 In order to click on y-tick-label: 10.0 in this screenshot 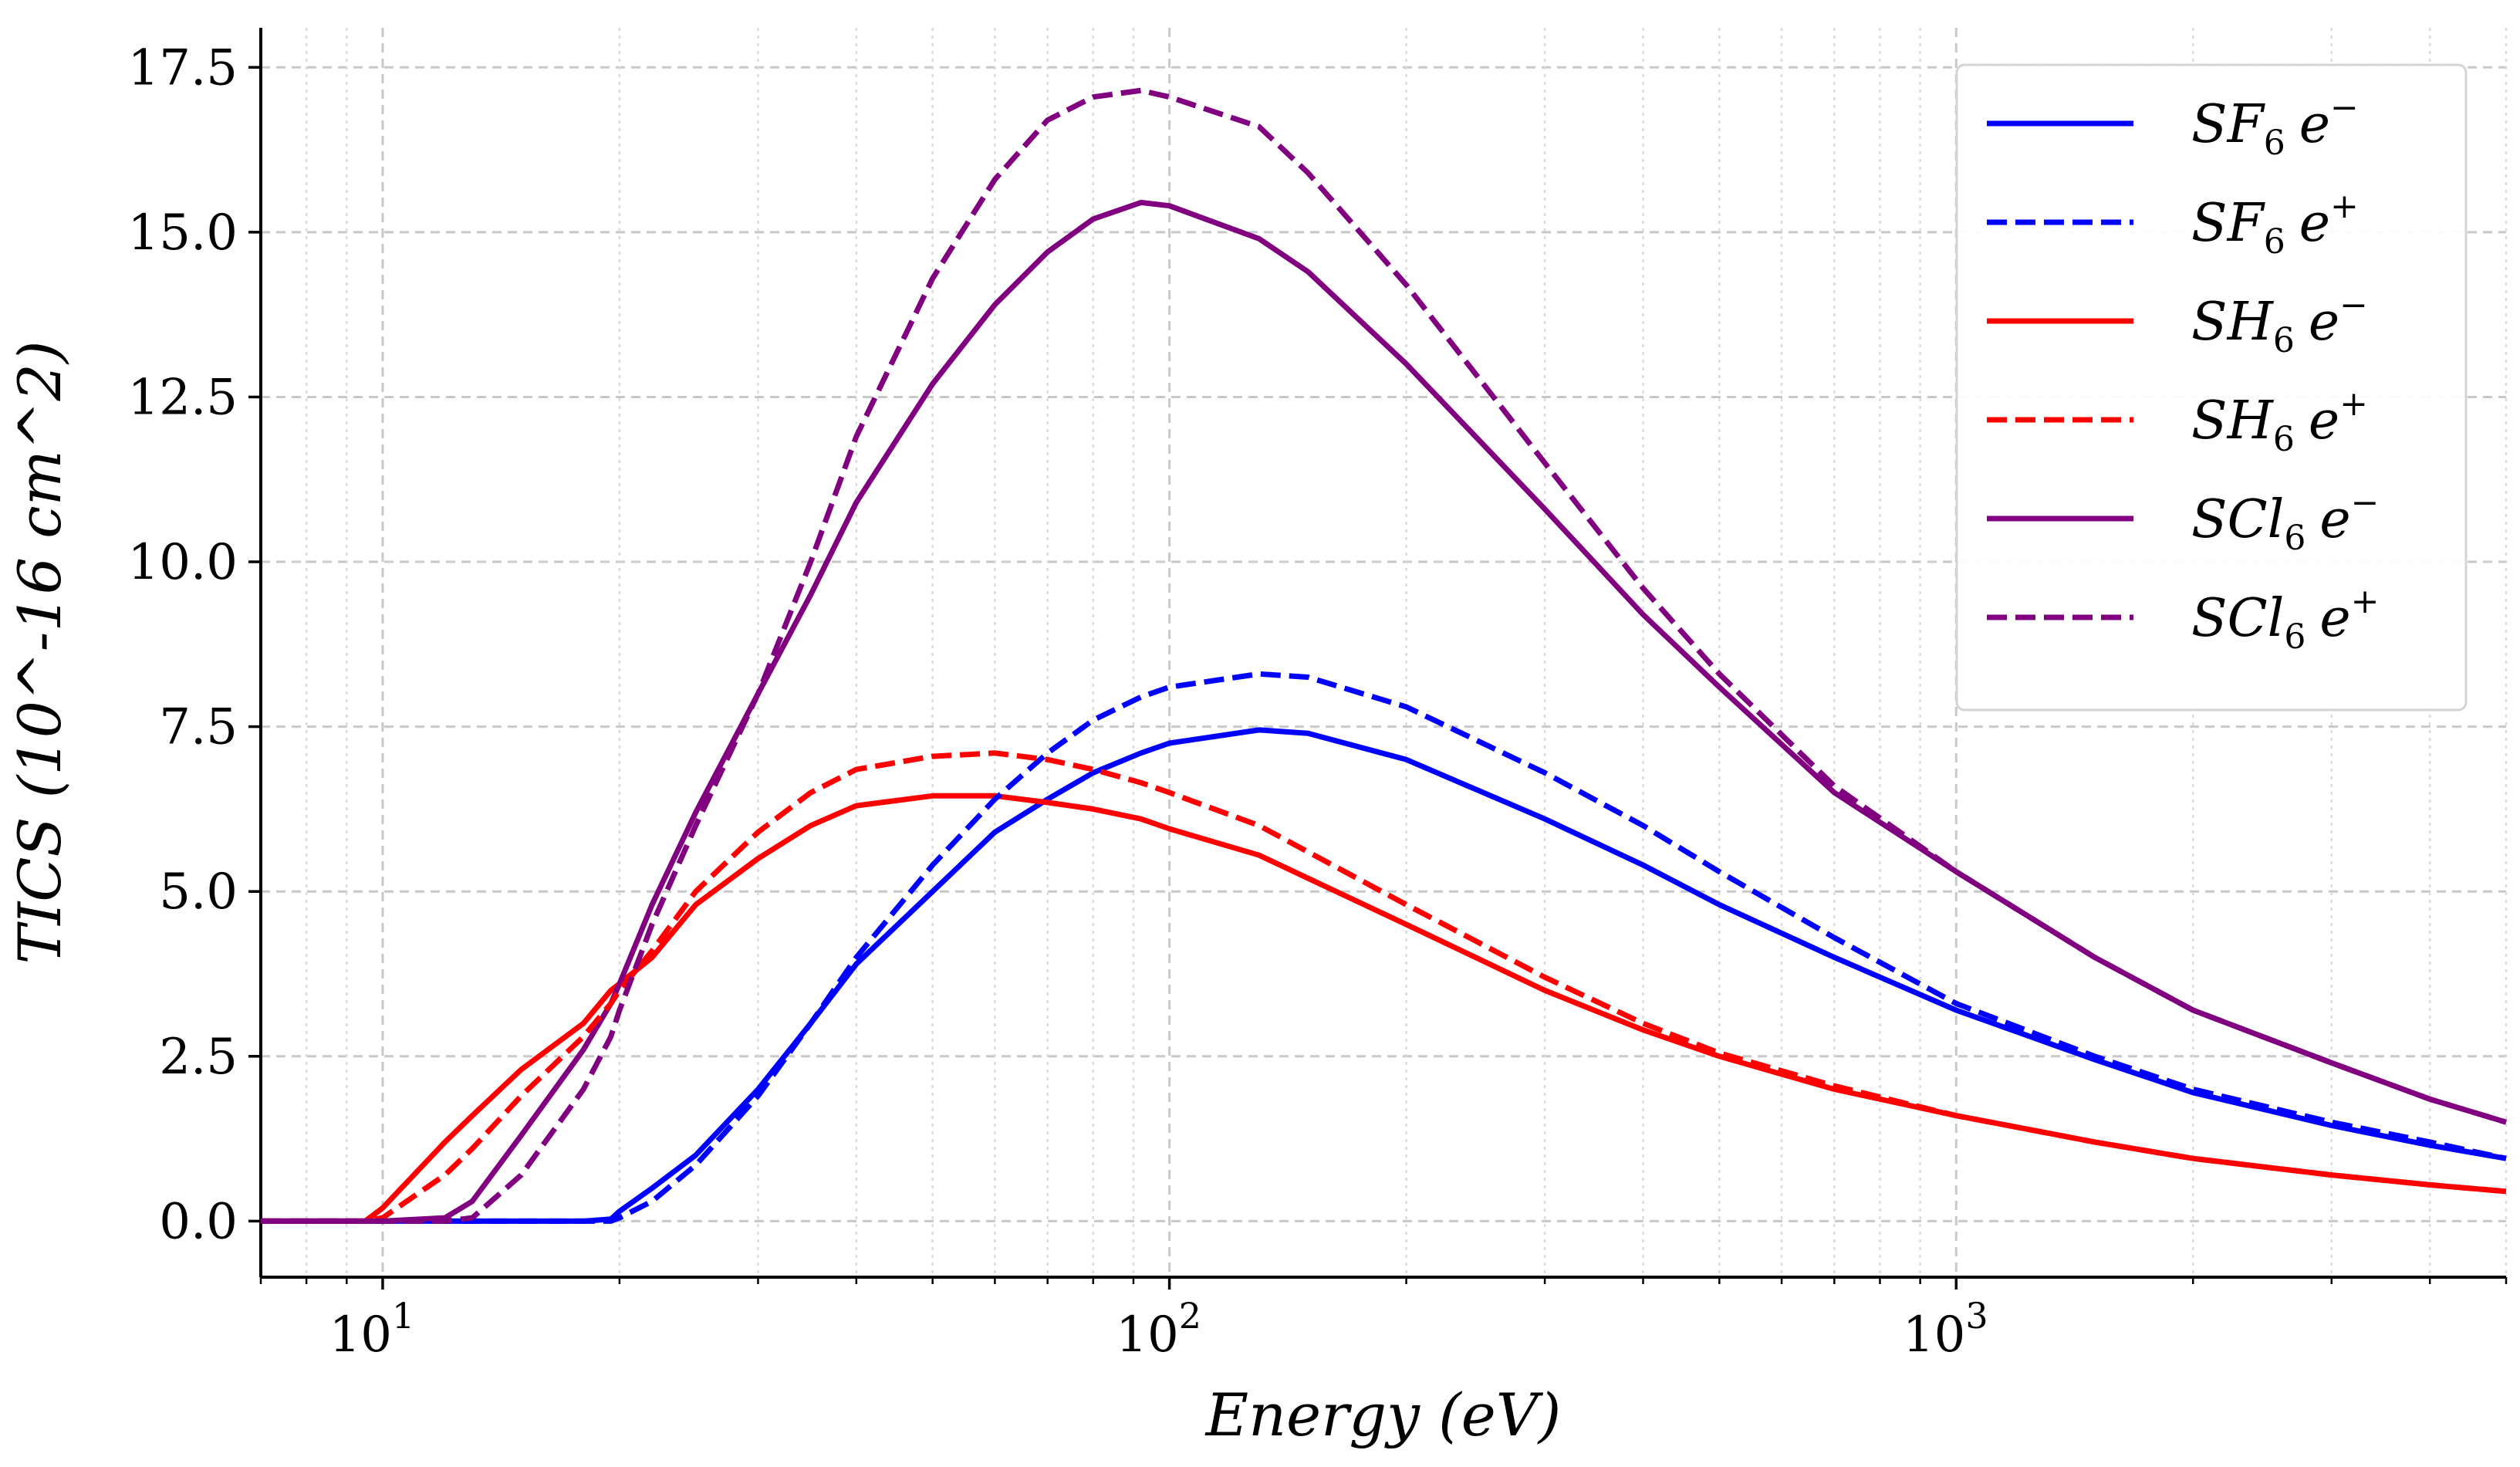, I will do `click(183, 562)`.